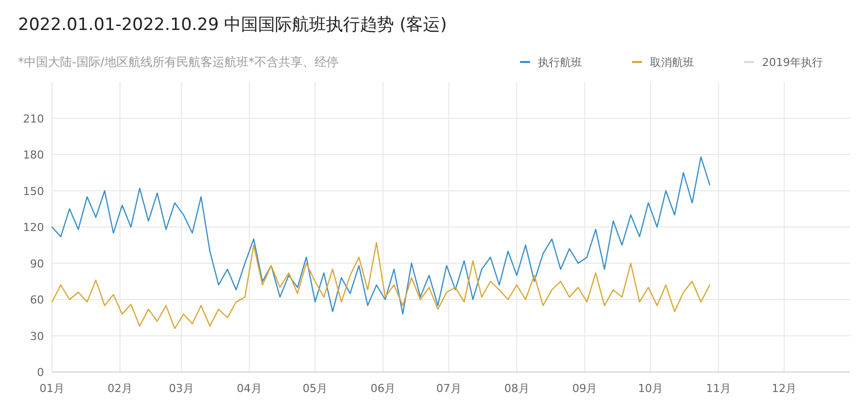  Describe the element at coordinates (718, 388) in the screenshot. I see `x-tick-label: 11月` at that location.